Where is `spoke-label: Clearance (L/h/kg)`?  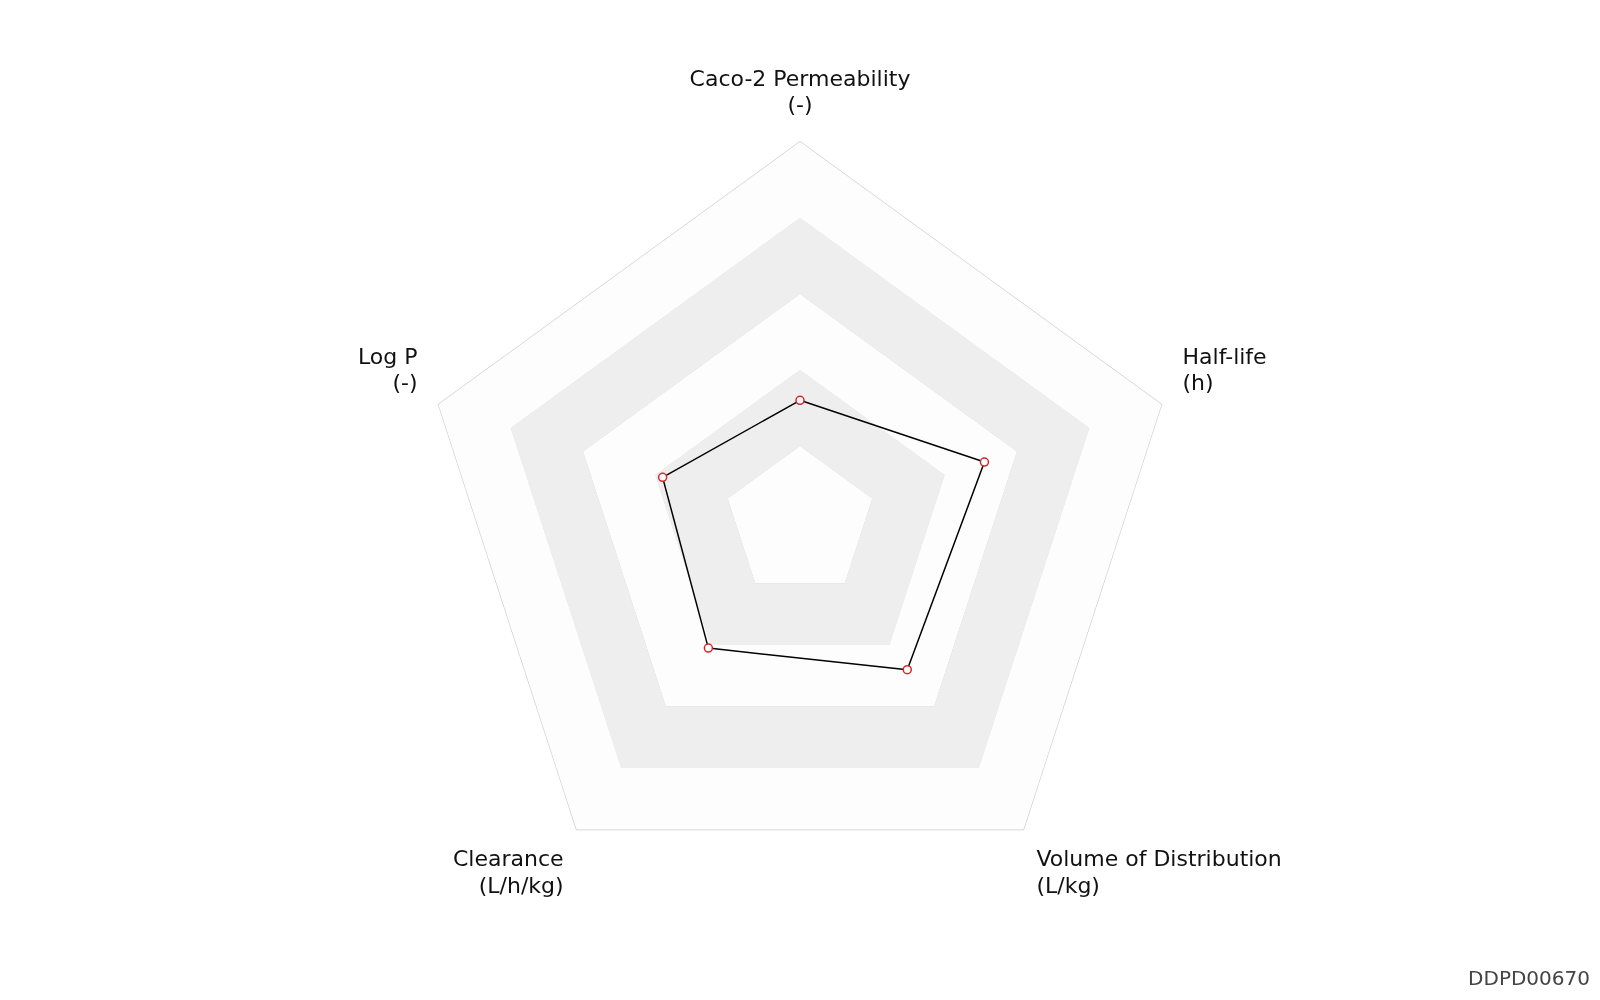
spoke-label: Clearance (L/h/kg) is located at coordinates (508, 872).